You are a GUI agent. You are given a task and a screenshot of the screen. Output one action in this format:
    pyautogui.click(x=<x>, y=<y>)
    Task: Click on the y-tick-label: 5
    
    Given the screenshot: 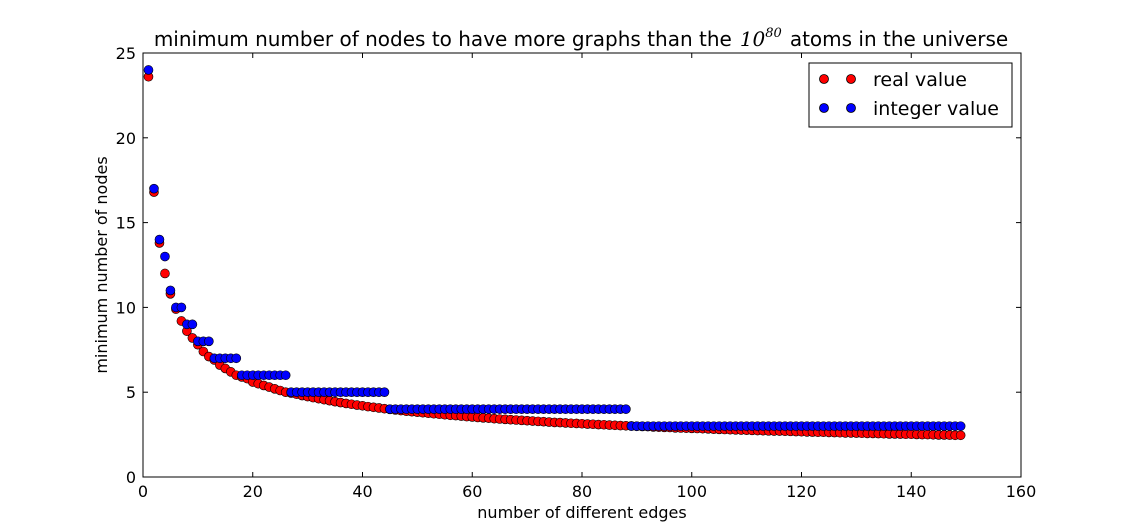 What is the action you would take?
    pyautogui.click(x=131, y=392)
    